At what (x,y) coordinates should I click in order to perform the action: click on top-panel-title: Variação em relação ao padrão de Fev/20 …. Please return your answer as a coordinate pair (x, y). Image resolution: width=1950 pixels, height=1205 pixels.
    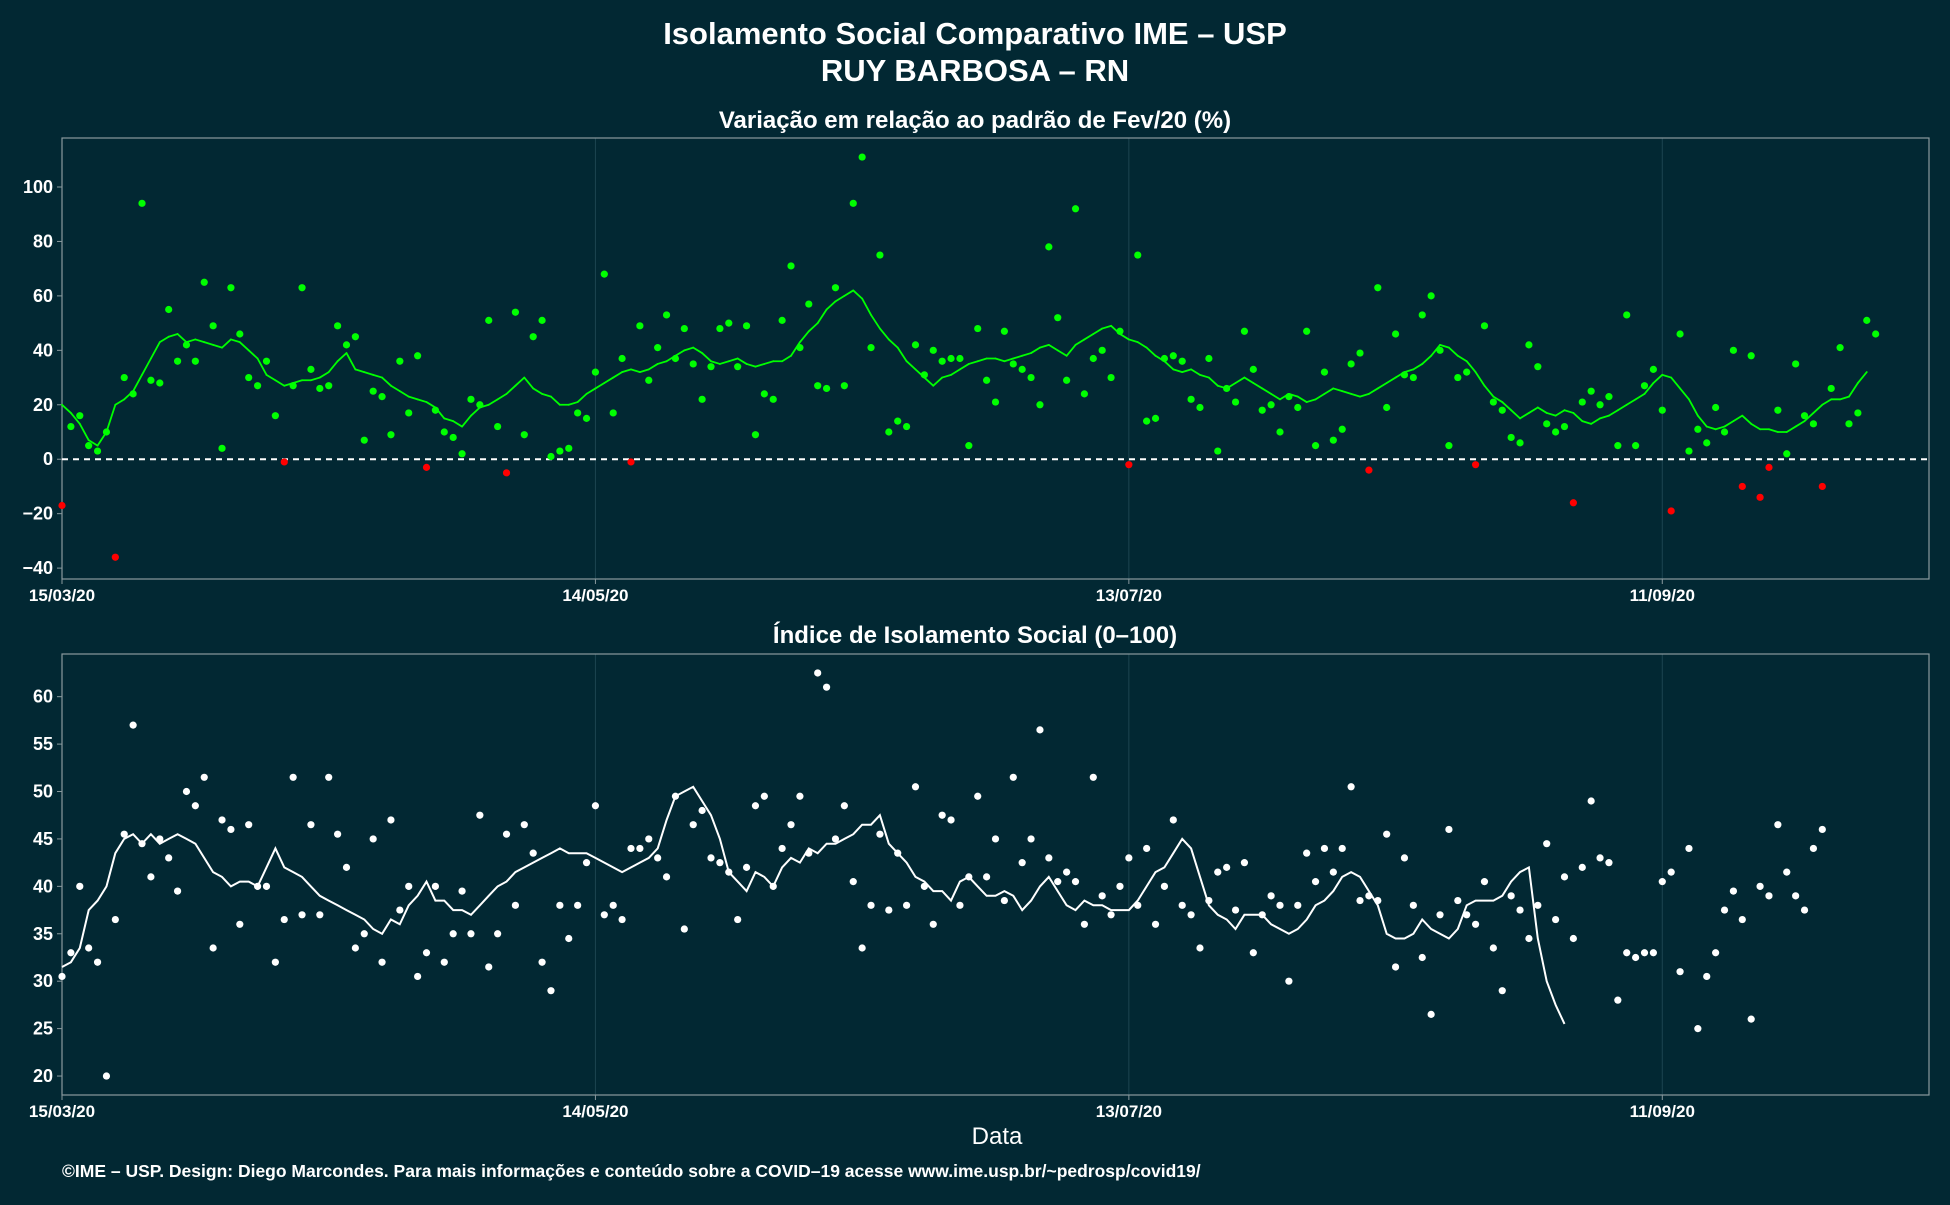
    Looking at the image, I should click on (975, 120).